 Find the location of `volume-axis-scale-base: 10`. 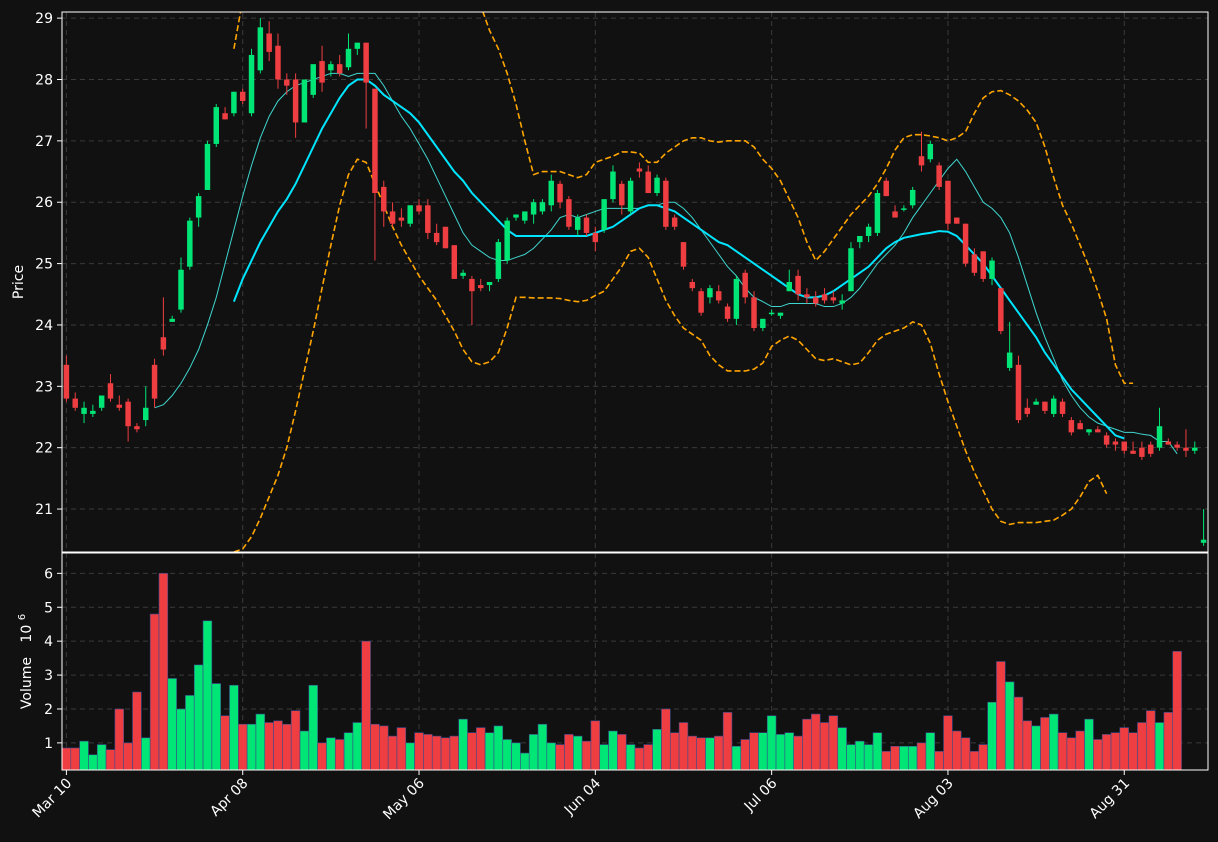

volume-axis-scale-base: 10 is located at coordinates (27, 634).